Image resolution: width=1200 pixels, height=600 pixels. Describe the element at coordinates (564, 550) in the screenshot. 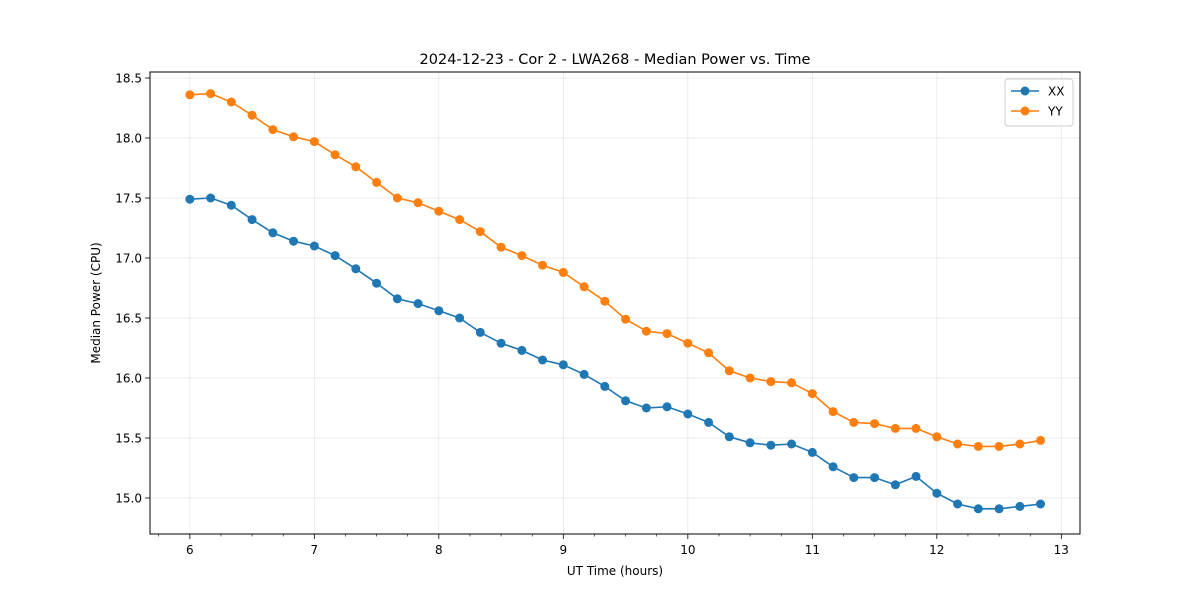

I see `x-tick-label: 9` at that location.